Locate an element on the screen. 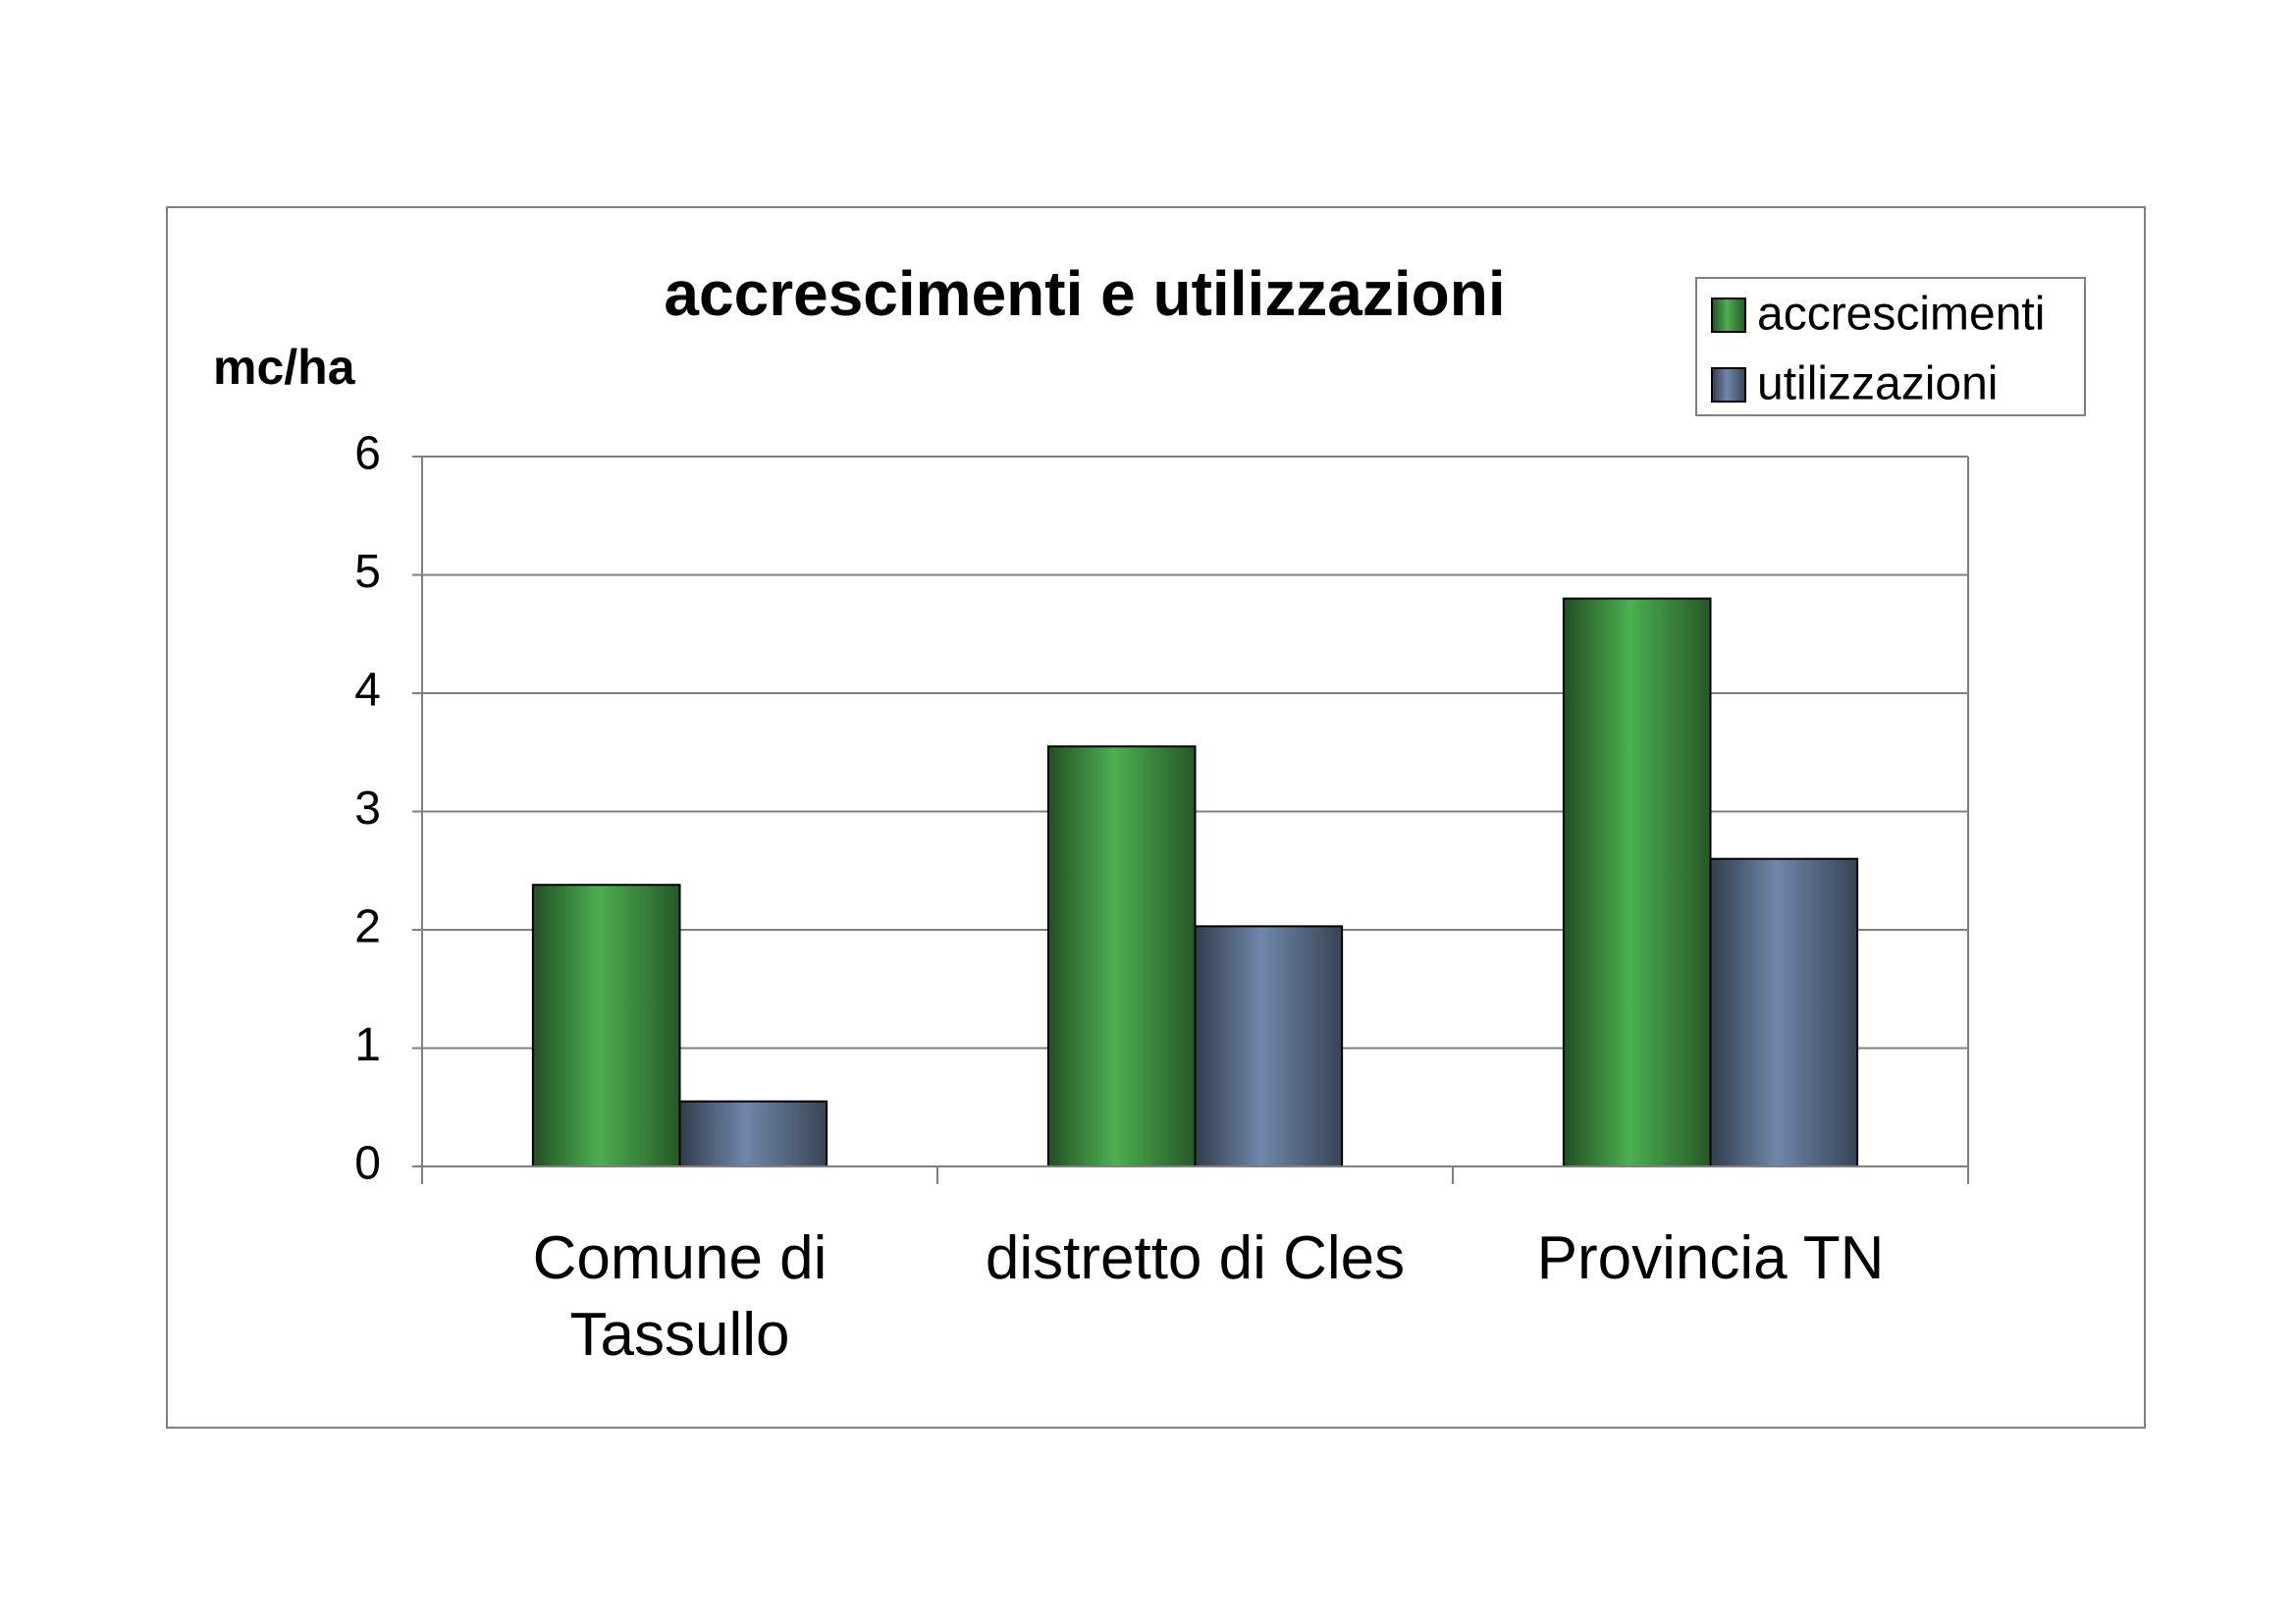 The image size is (2296, 1624). y-tick-label: 6 is located at coordinates (368, 454).